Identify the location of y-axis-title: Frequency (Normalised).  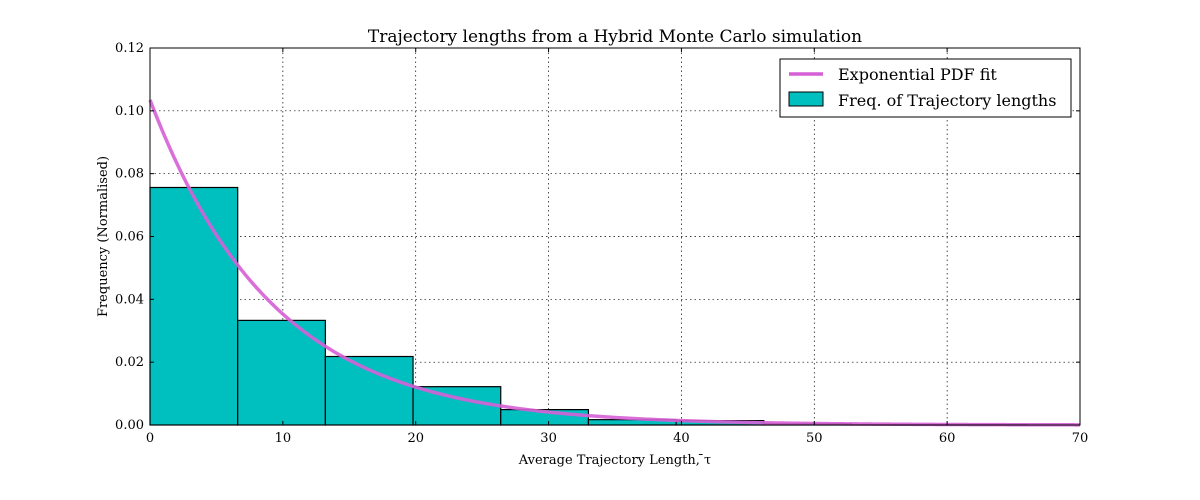
(103, 236).